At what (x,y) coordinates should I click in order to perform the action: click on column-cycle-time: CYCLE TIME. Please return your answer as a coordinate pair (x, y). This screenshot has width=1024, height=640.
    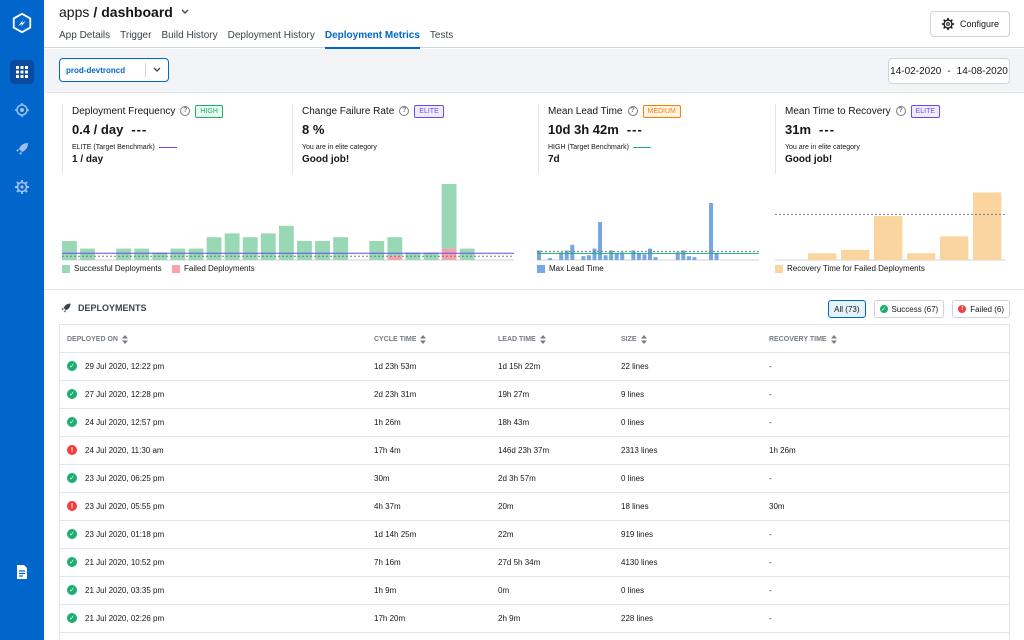
    Looking at the image, I should click on (400, 339).